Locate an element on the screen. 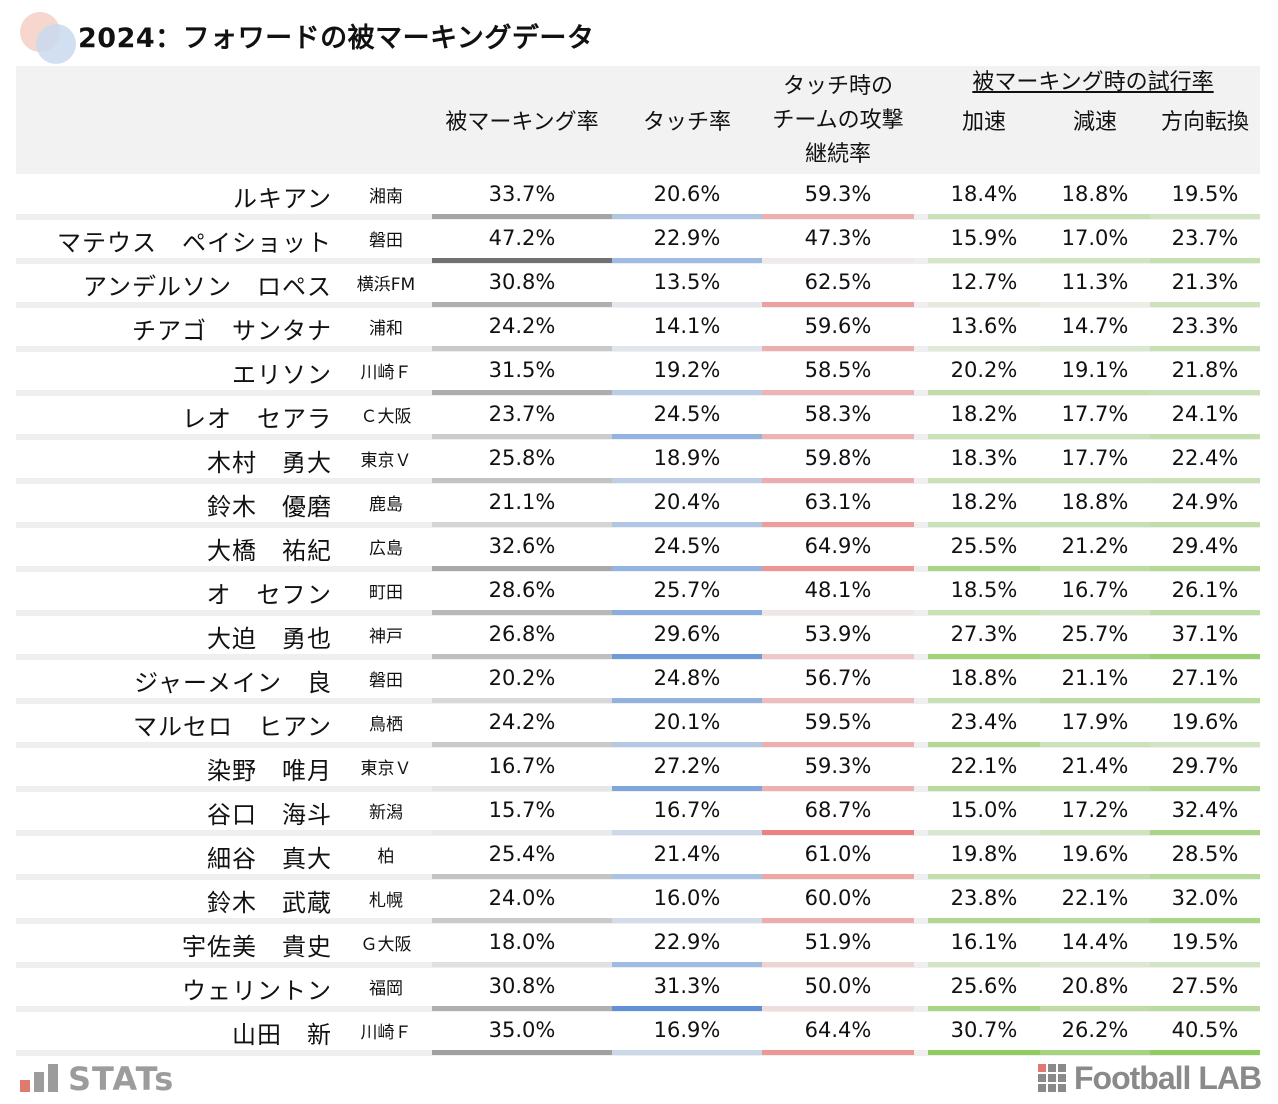 The width and height of the screenshot is (1278, 1104). cell-attack: 64.4% is located at coordinates (838, 1030).